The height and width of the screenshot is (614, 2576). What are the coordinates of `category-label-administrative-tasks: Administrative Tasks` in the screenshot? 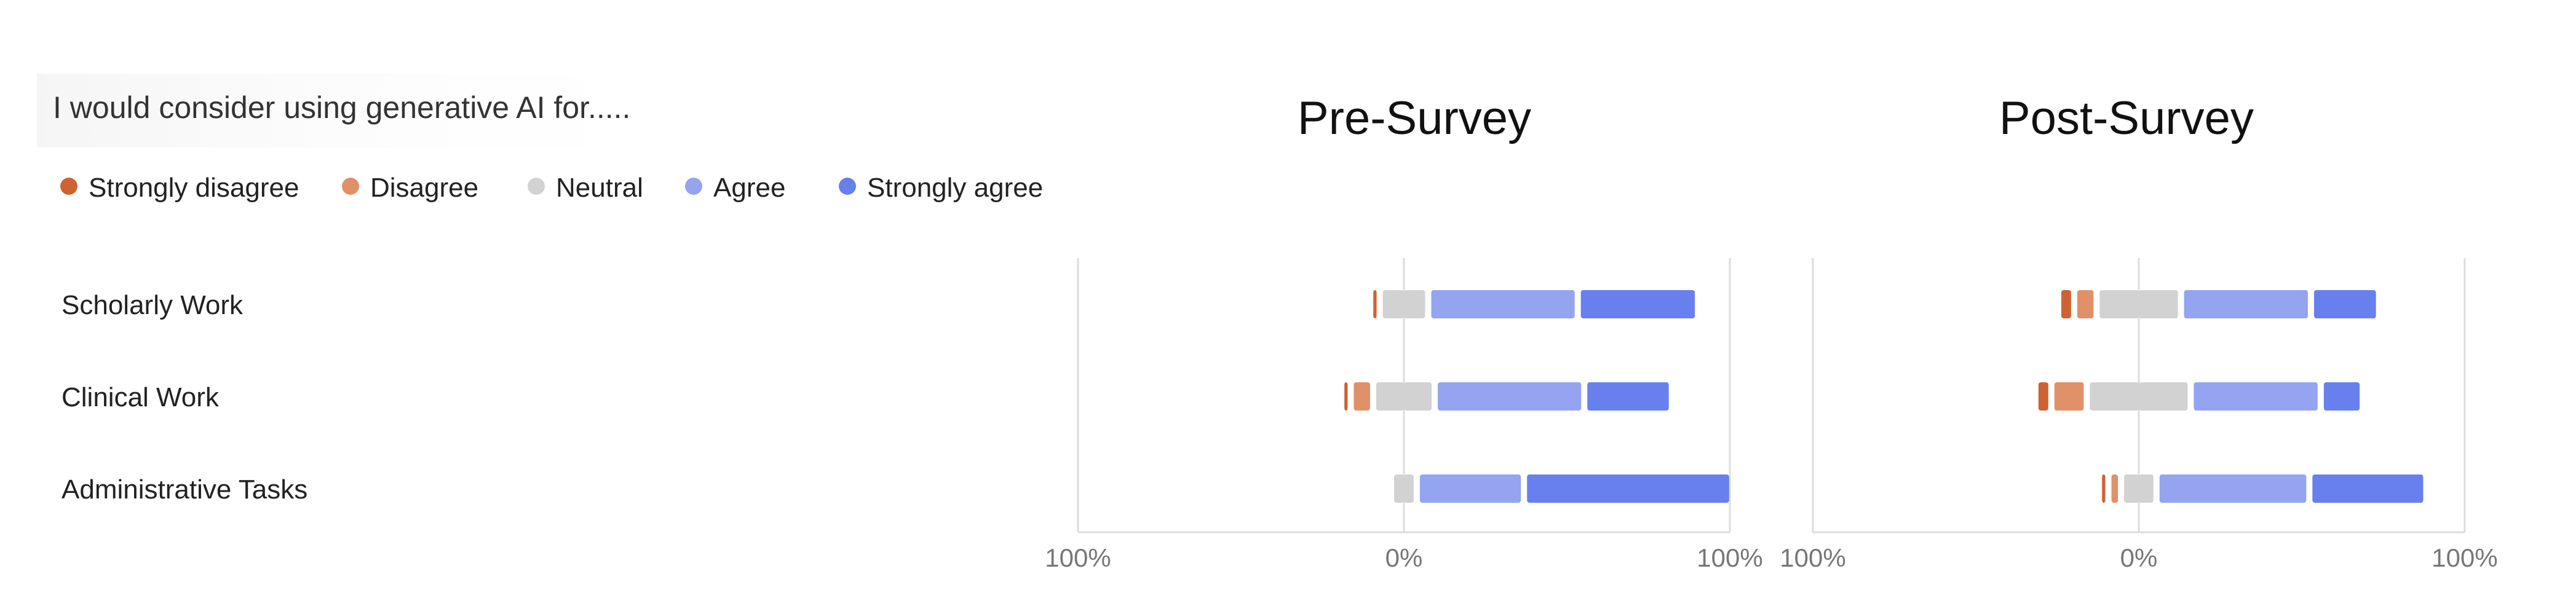 It's located at (184, 489).